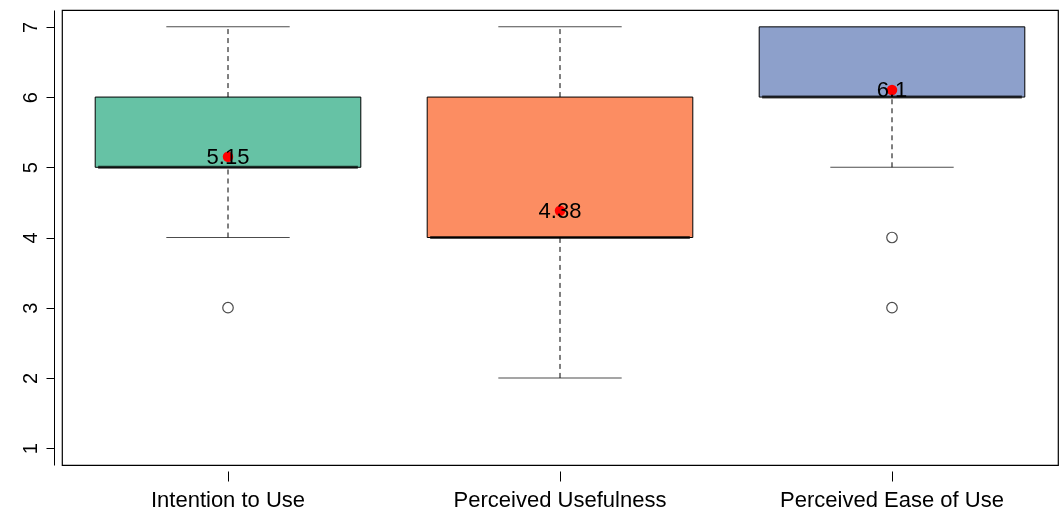 This screenshot has width=1064, height=520. Describe the element at coordinates (29, 238) in the screenshot. I see `y-tick-label: 4` at that location.